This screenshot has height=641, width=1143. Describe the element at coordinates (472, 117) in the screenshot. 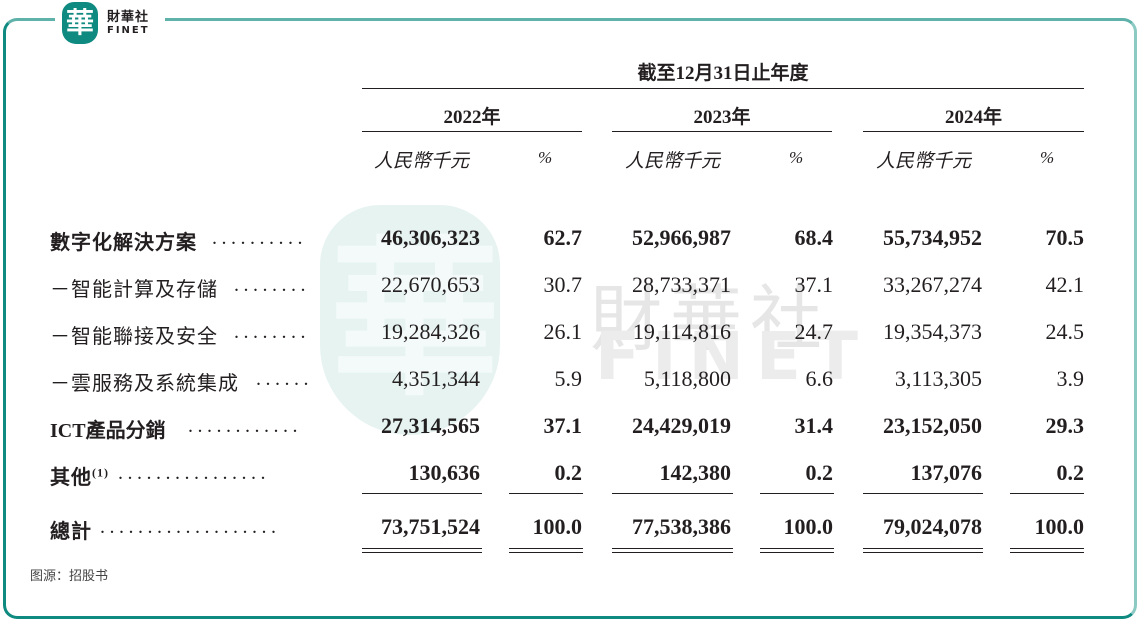

I see `year-header-2022: 2022年` at that location.